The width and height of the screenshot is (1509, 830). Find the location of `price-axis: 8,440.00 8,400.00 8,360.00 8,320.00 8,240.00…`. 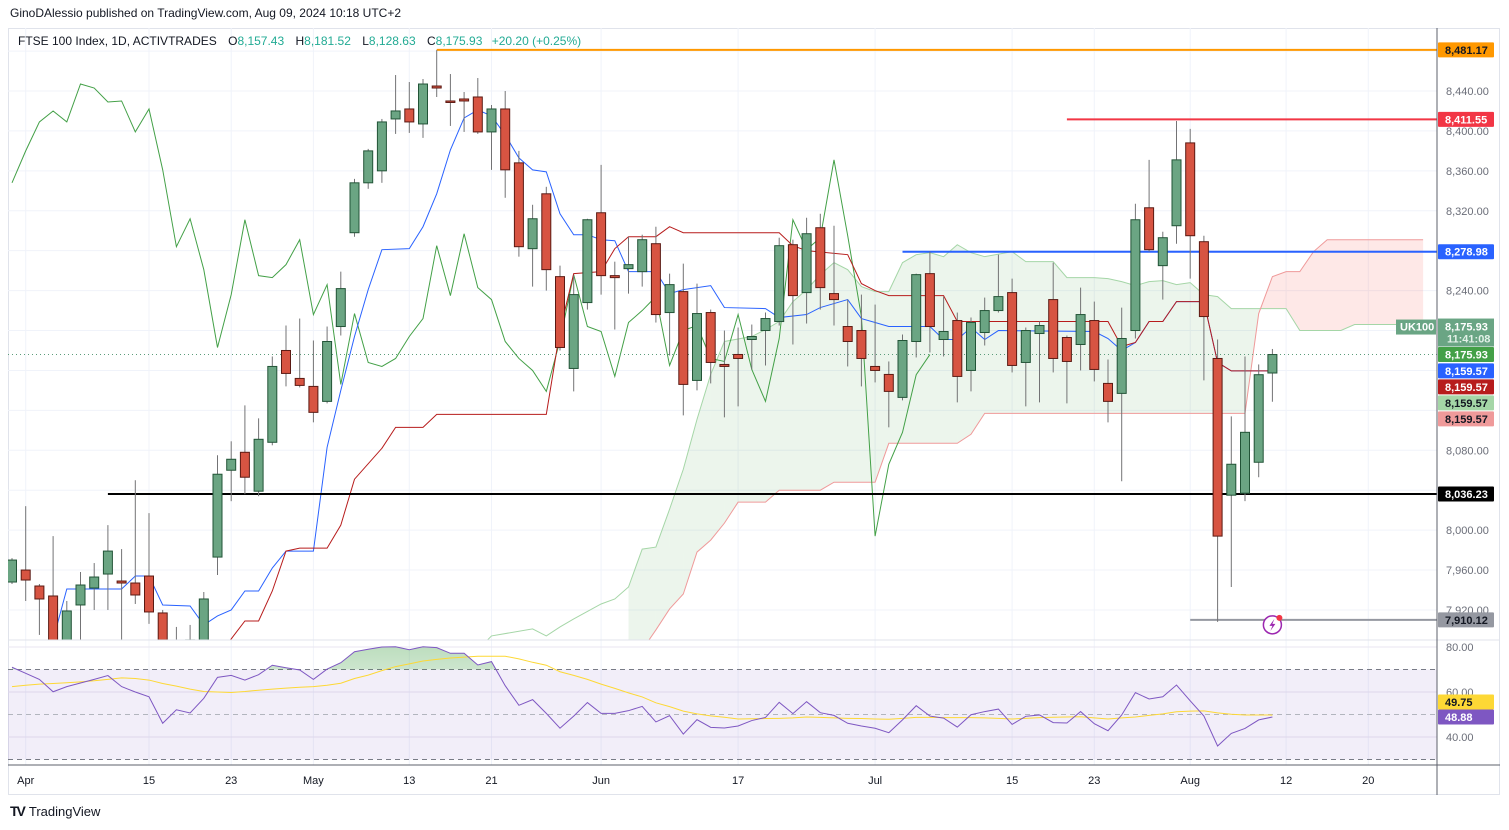

price-axis: 8,440.00 8,400.00 8,360.00 8,320.00 8,240.00… is located at coordinates (1467, 415).